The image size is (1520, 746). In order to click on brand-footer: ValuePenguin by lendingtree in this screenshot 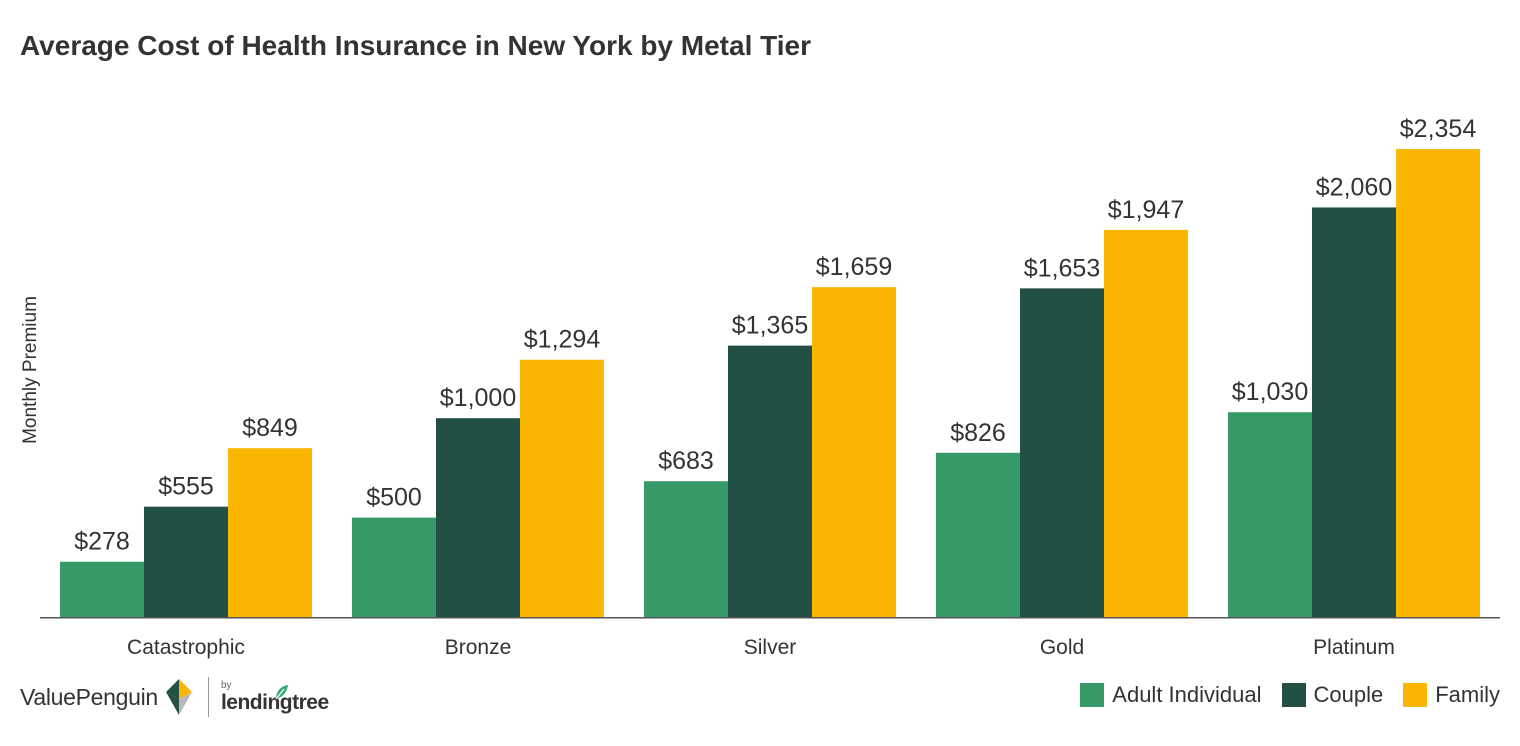, I will do `click(174, 697)`.